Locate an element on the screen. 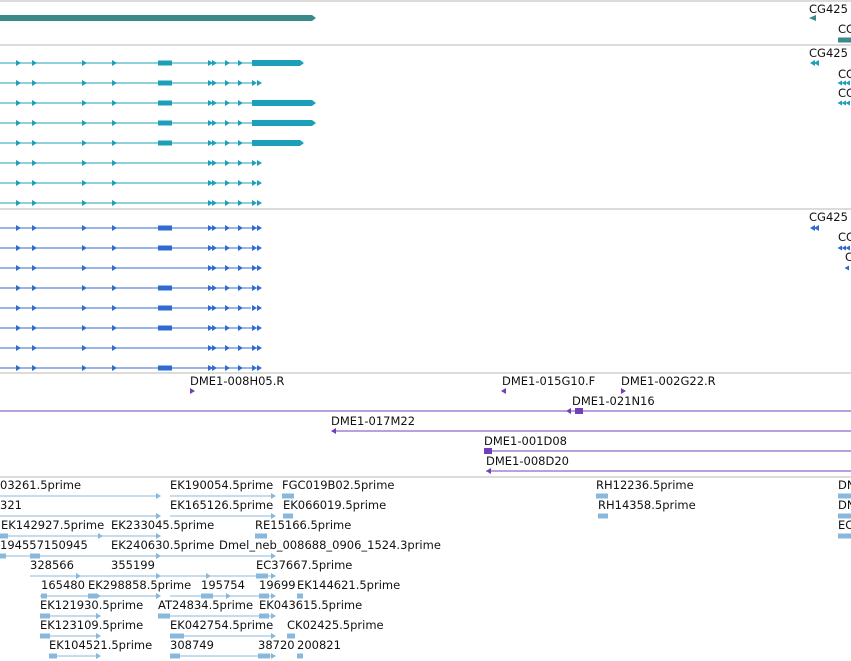 This screenshot has height=661, width=851. est-label: EK142927.5prime is located at coordinates (52, 525).